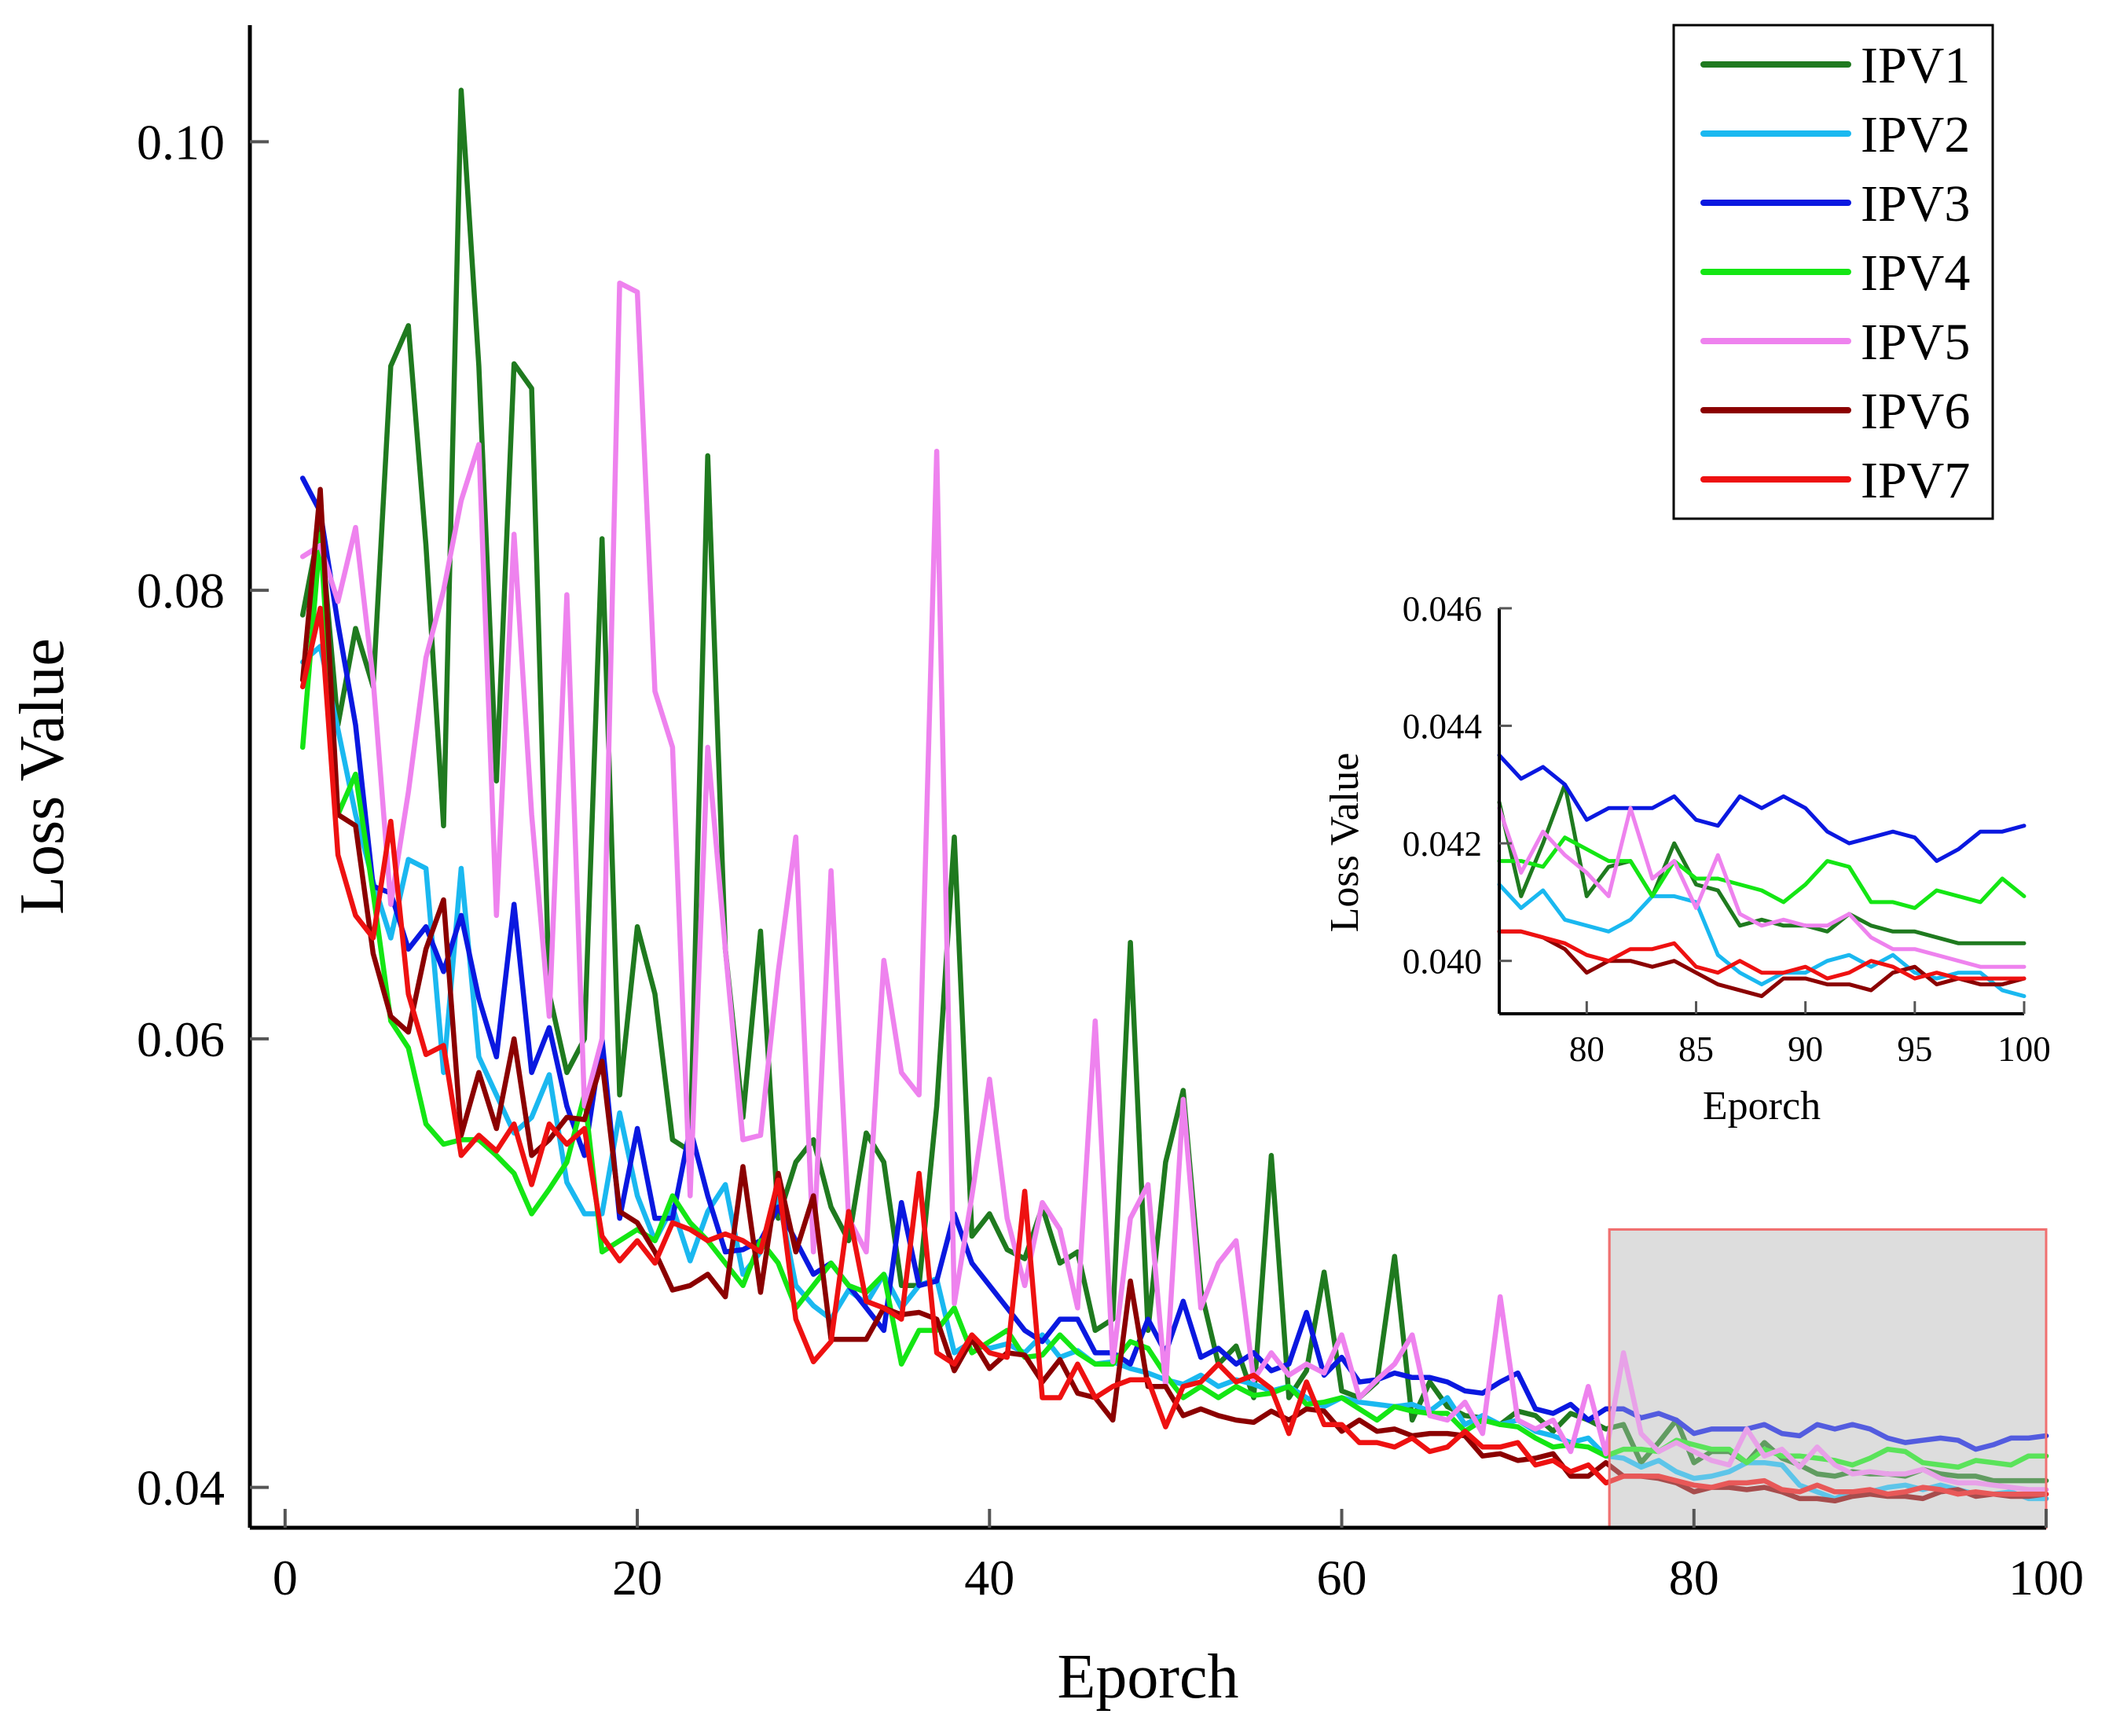 This screenshot has height=1736, width=2109. What do you see at coordinates (1761, 872) in the screenshot?
I see `inset-series-line-ipv4` at bounding box center [1761, 872].